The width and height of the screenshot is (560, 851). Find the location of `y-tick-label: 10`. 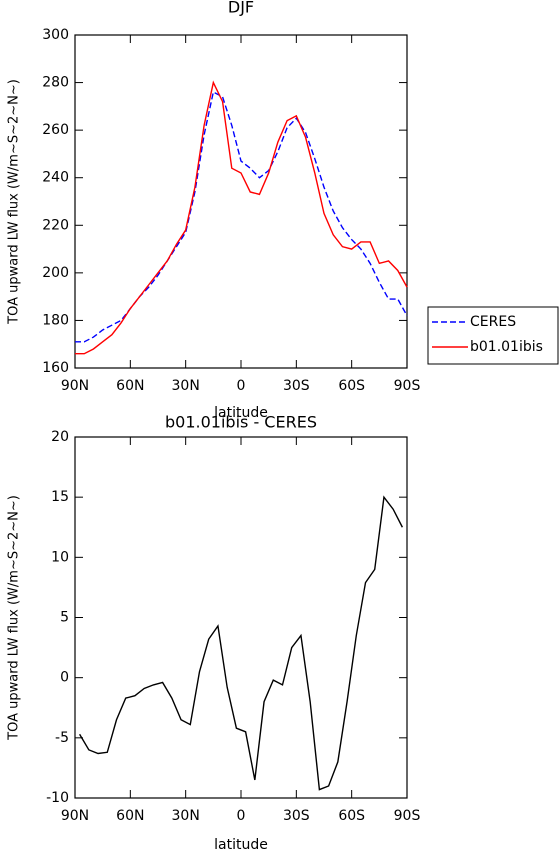

y-tick-label: 10 is located at coordinates (60, 557).